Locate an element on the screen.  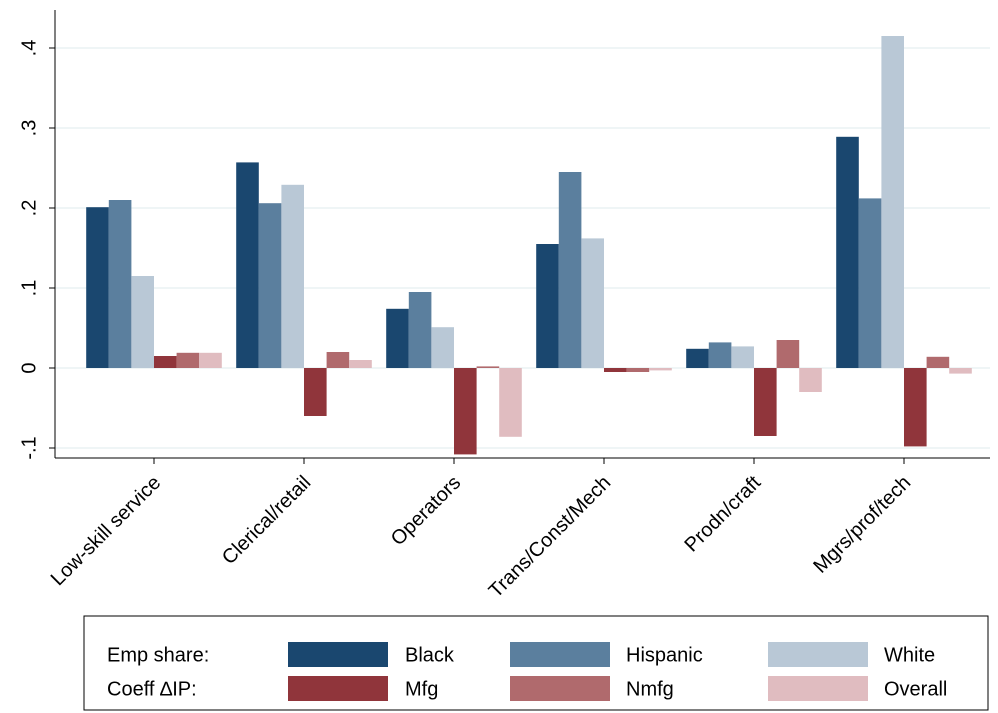
legend-label: Overall is located at coordinates (915, 689).